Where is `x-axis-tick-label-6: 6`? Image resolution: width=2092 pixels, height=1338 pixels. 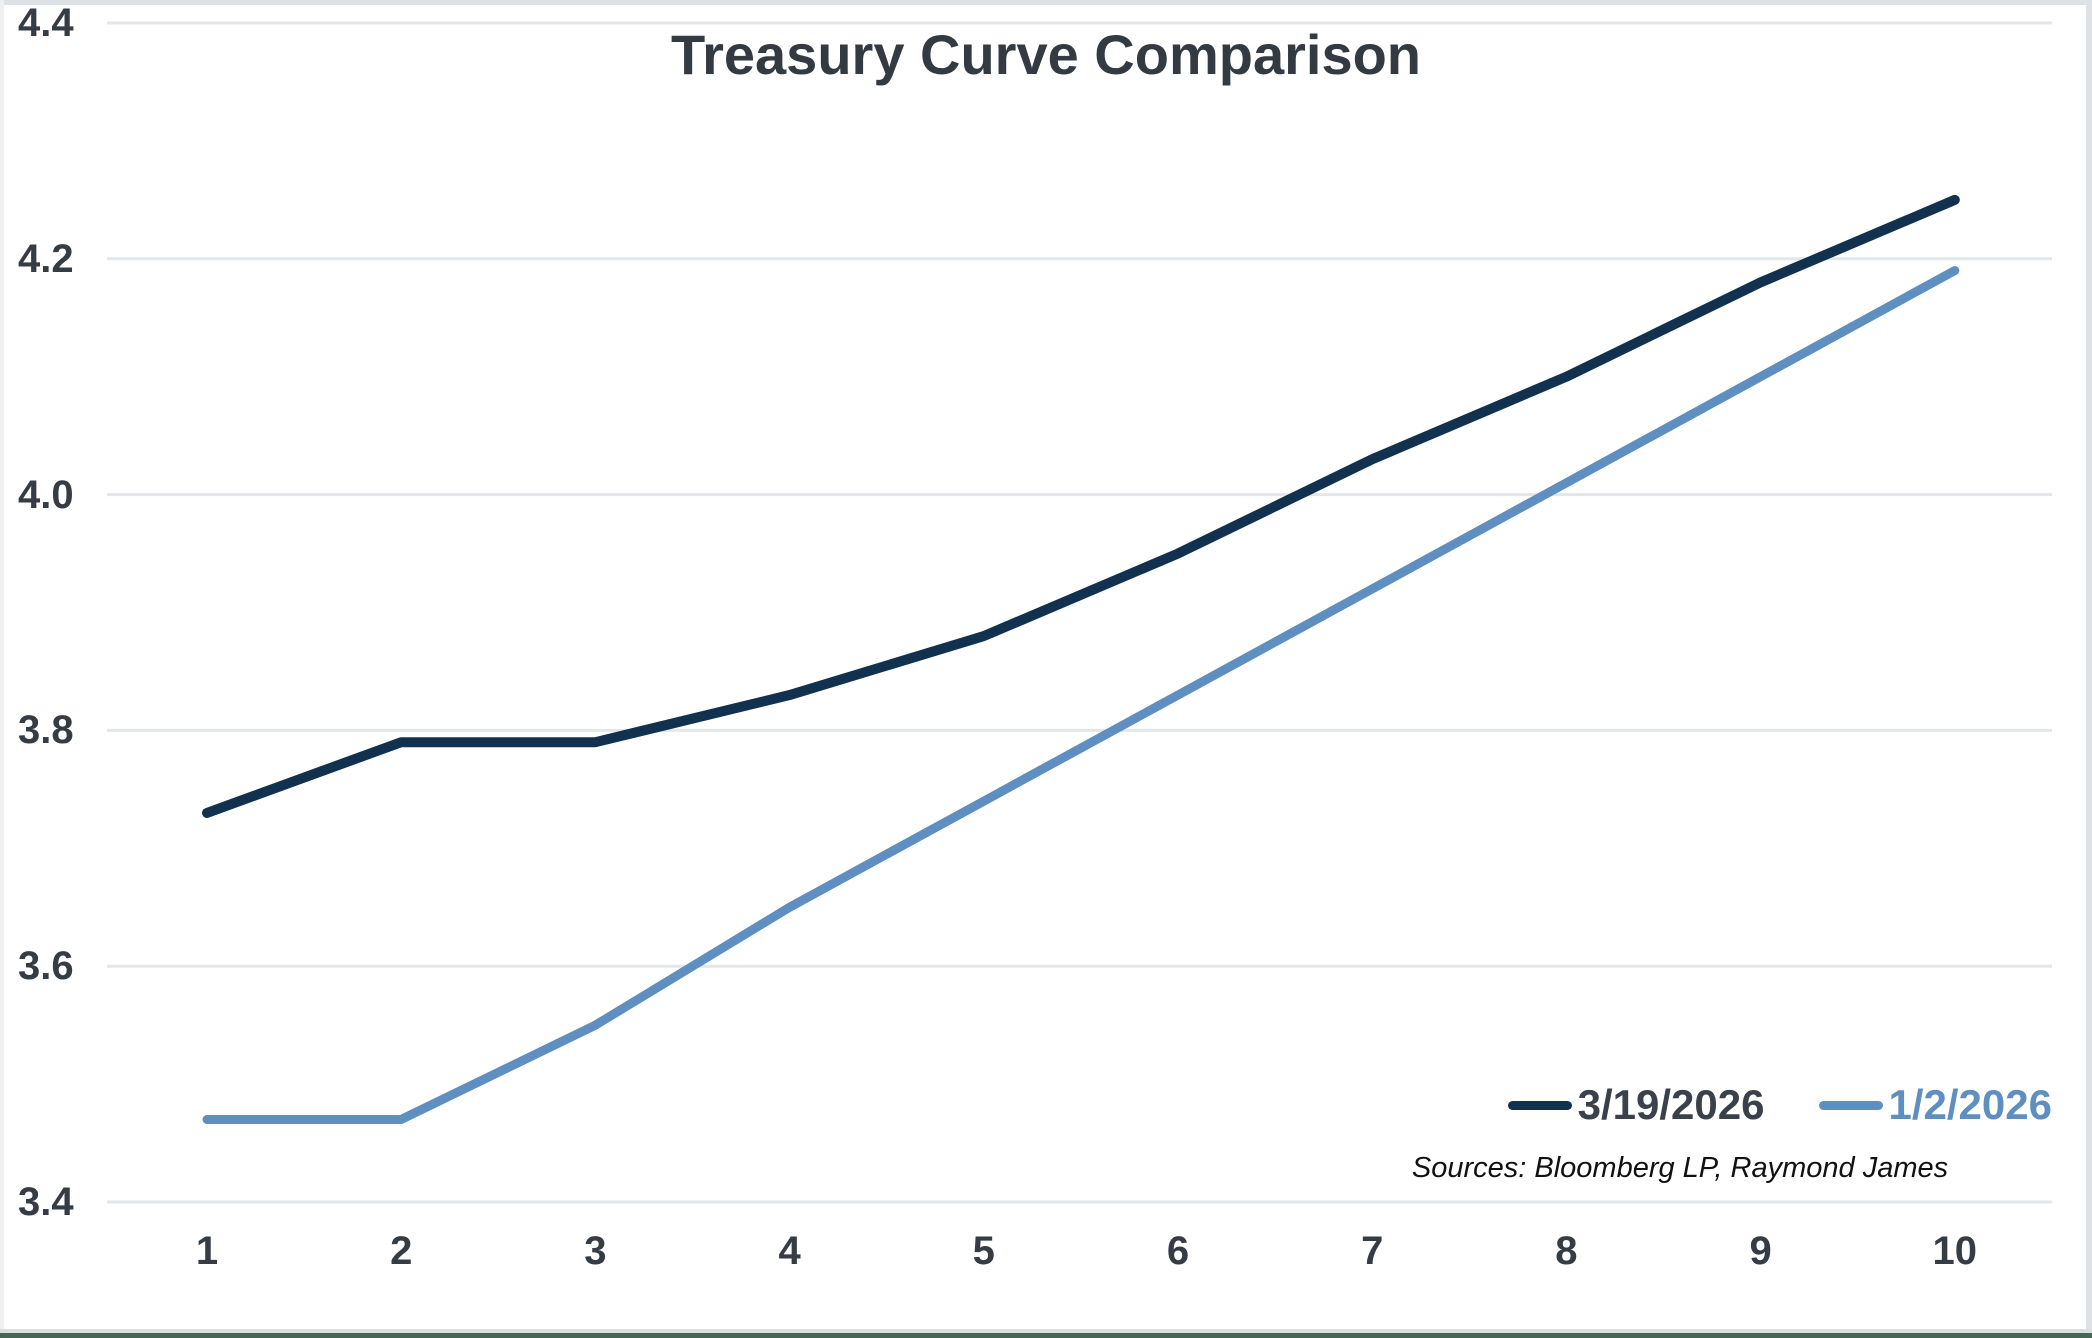
x-axis-tick-label-6: 6 is located at coordinates (1178, 1251).